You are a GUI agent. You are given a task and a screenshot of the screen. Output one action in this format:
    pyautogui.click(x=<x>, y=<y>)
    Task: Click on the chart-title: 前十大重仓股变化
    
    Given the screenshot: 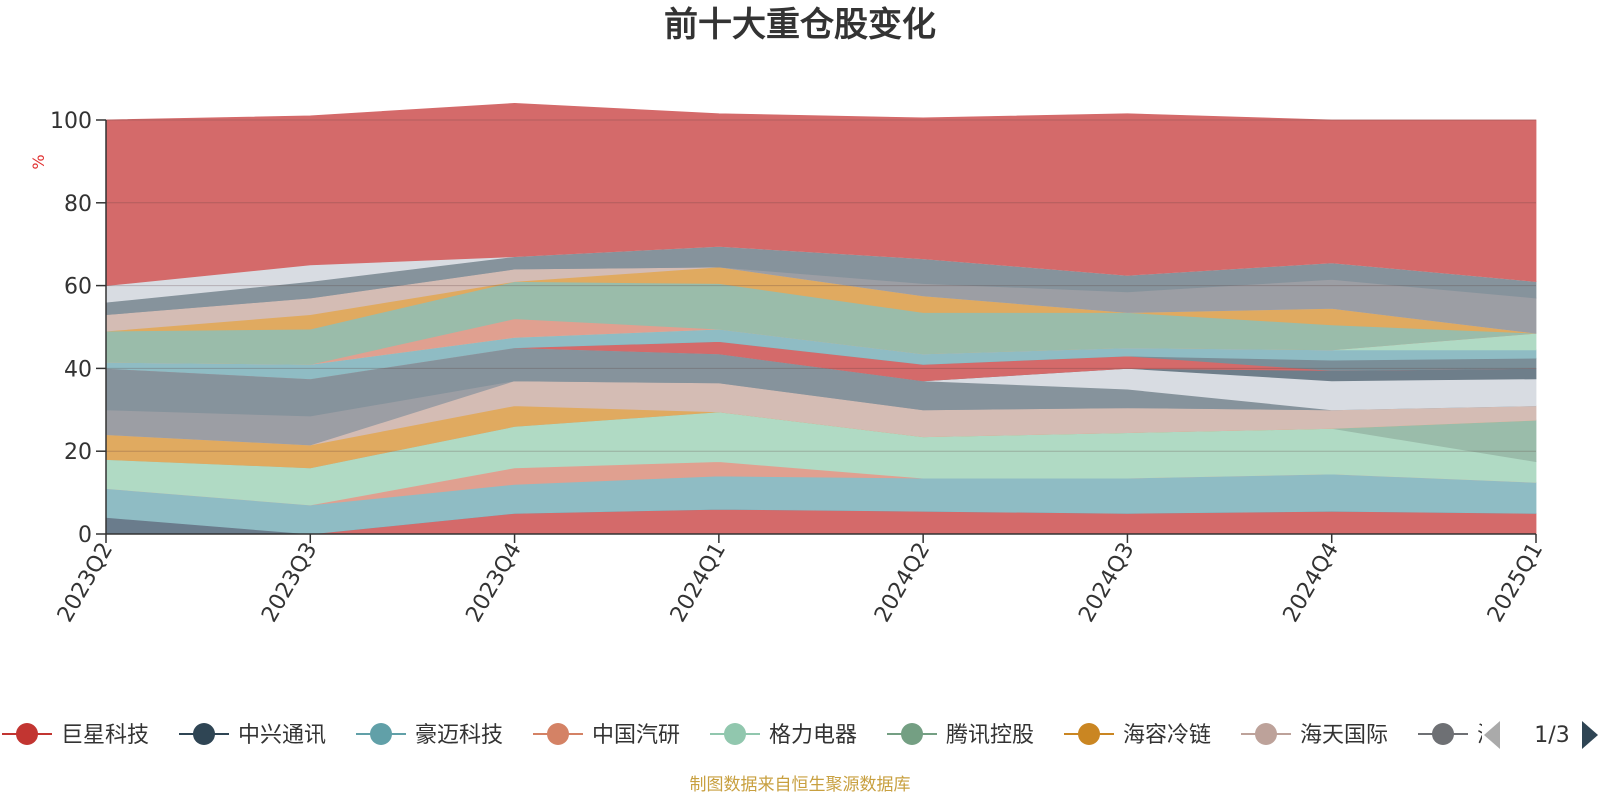 What is the action you would take?
    pyautogui.click(x=800, y=25)
    